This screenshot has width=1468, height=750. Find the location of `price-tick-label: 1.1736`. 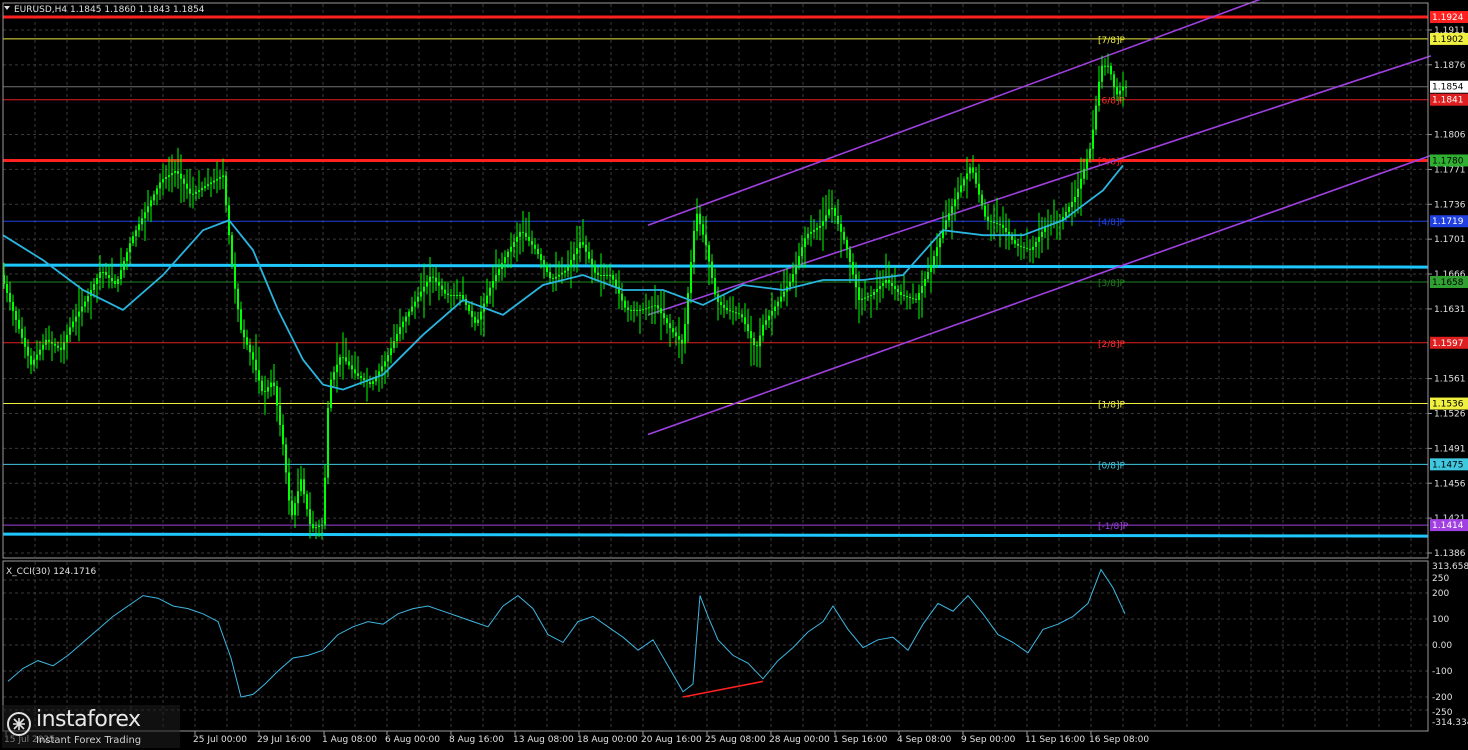

price-tick-label: 1.1736 is located at coordinates (1450, 205).